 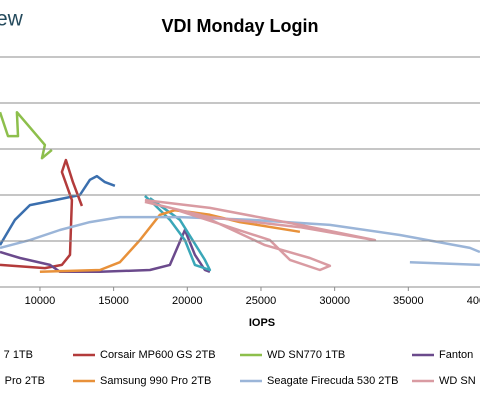 What do you see at coordinates (332, 381) in the screenshot?
I see `legend-label: Seagate Firecuda 530 2TB` at bounding box center [332, 381].